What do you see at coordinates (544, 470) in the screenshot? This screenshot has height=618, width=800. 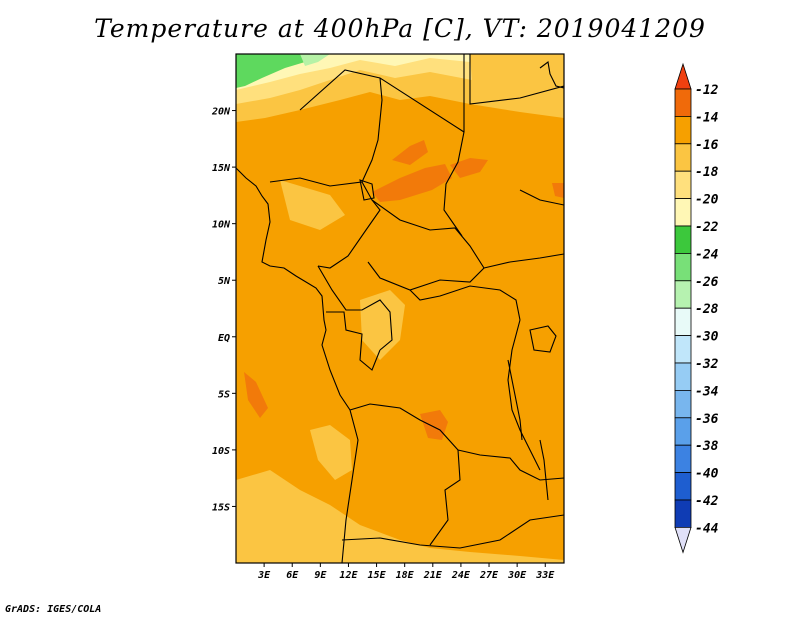 I see `lake-malawi` at bounding box center [544, 470].